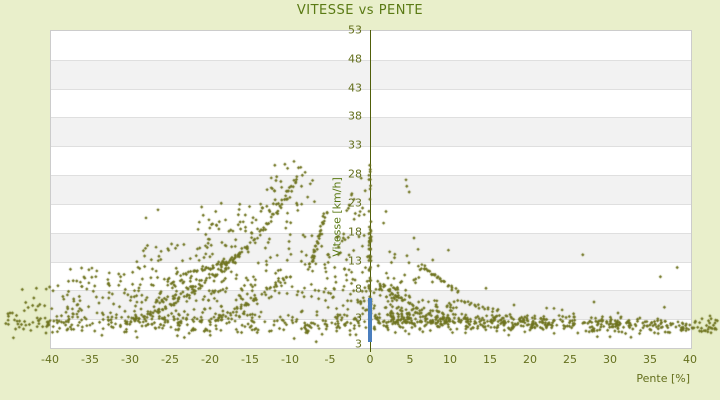  What do you see at coordinates (355, 261) in the screenshot?
I see `y-tick-label: 13` at bounding box center [355, 261].